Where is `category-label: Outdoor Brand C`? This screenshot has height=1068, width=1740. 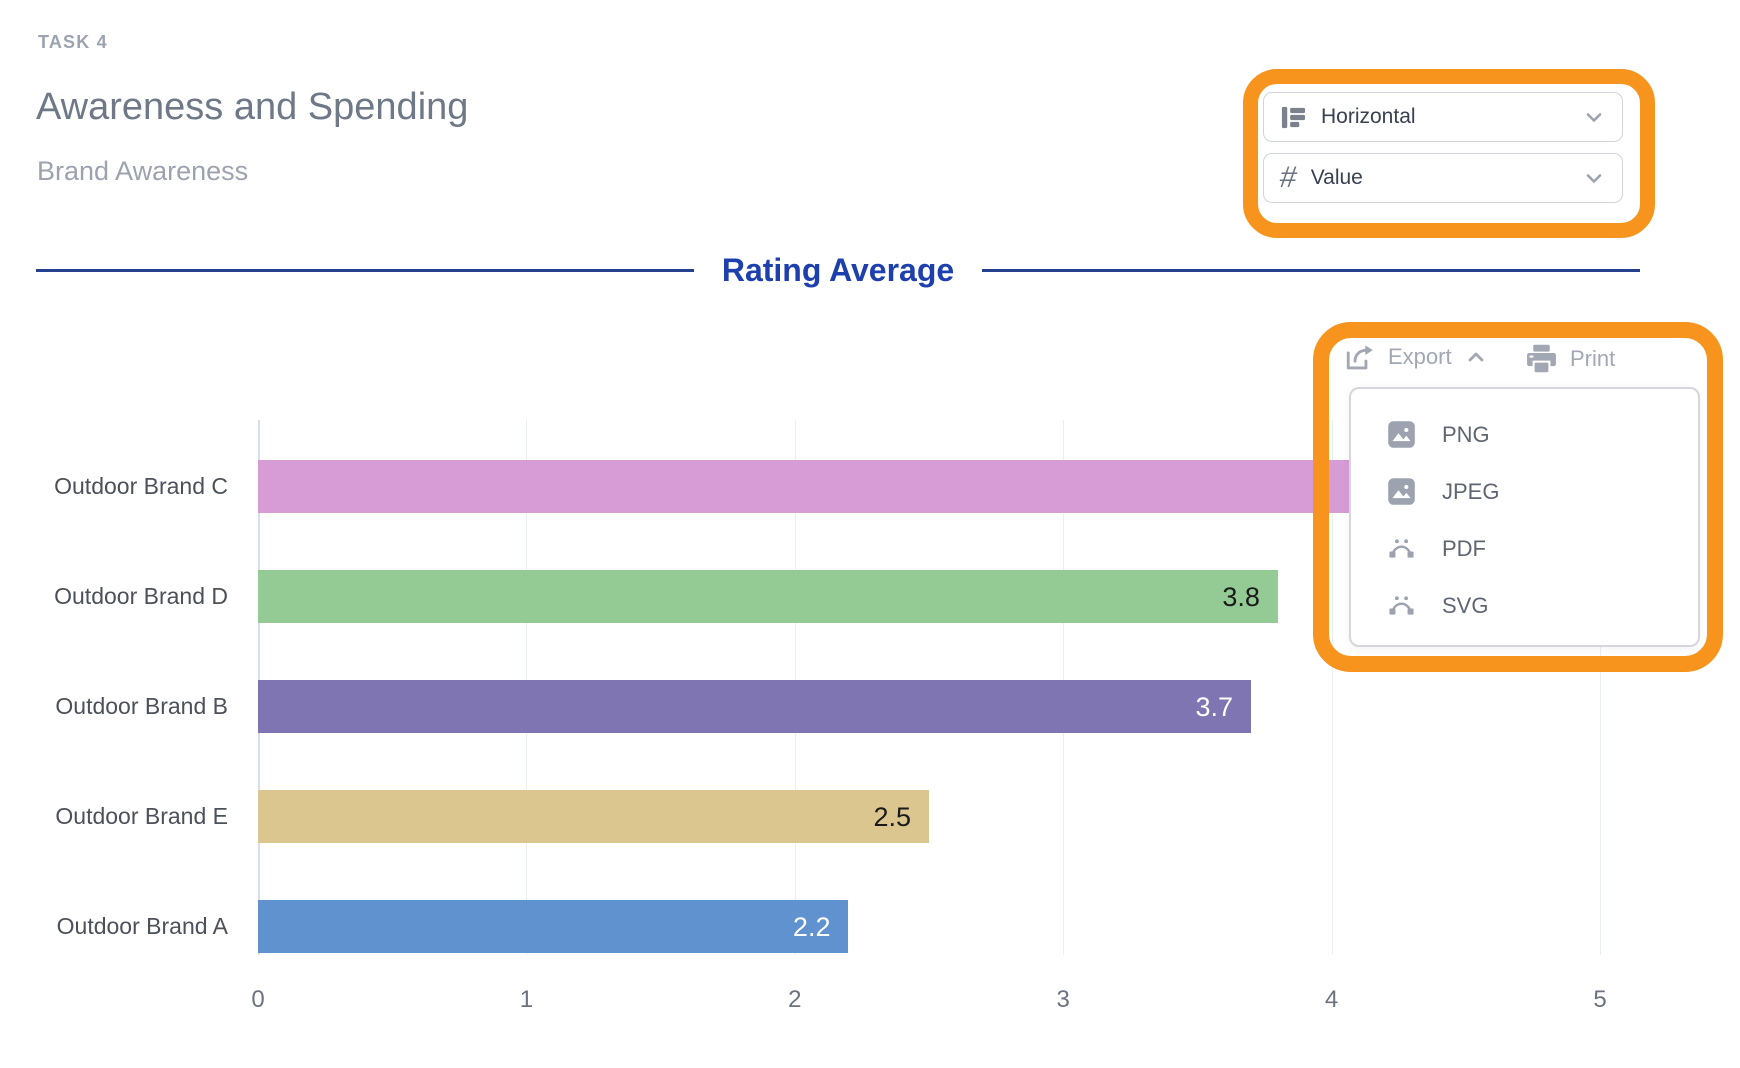 category-label: Outdoor Brand C is located at coordinates (141, 485).